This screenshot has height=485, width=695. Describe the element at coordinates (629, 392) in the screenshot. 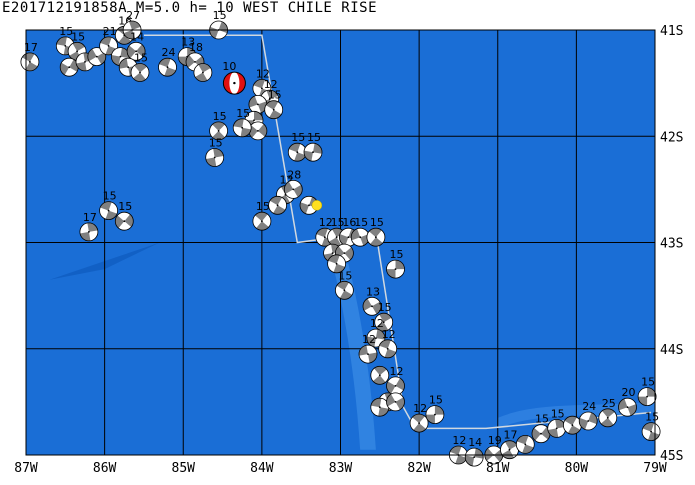

I see `event-depth-label: 20` at that location.